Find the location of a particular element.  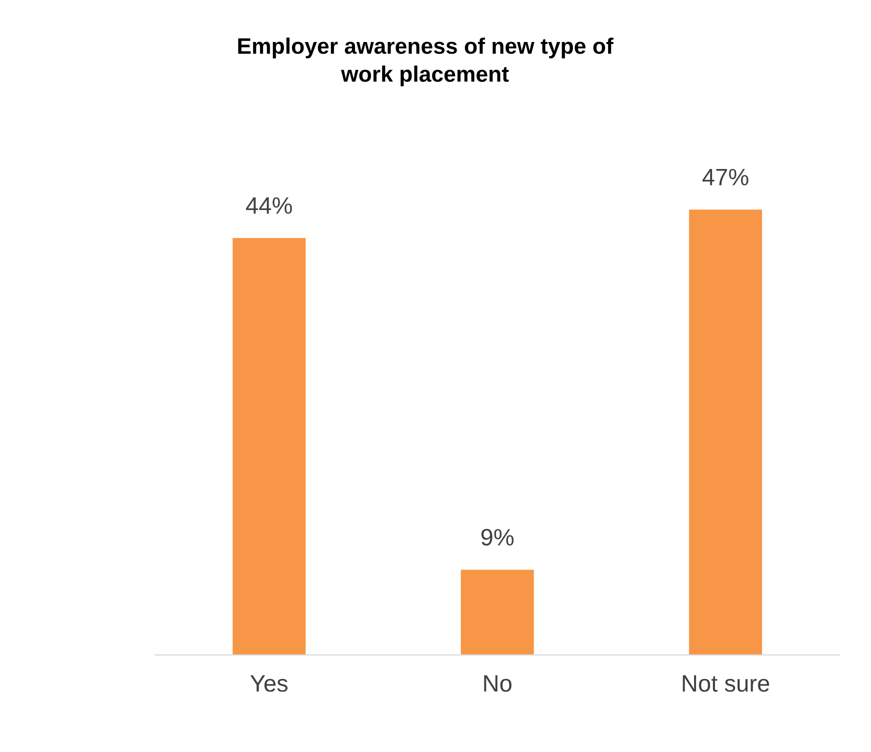

chart-title: Employer awareness of new type of work placement is located at coordinates (426, 62).